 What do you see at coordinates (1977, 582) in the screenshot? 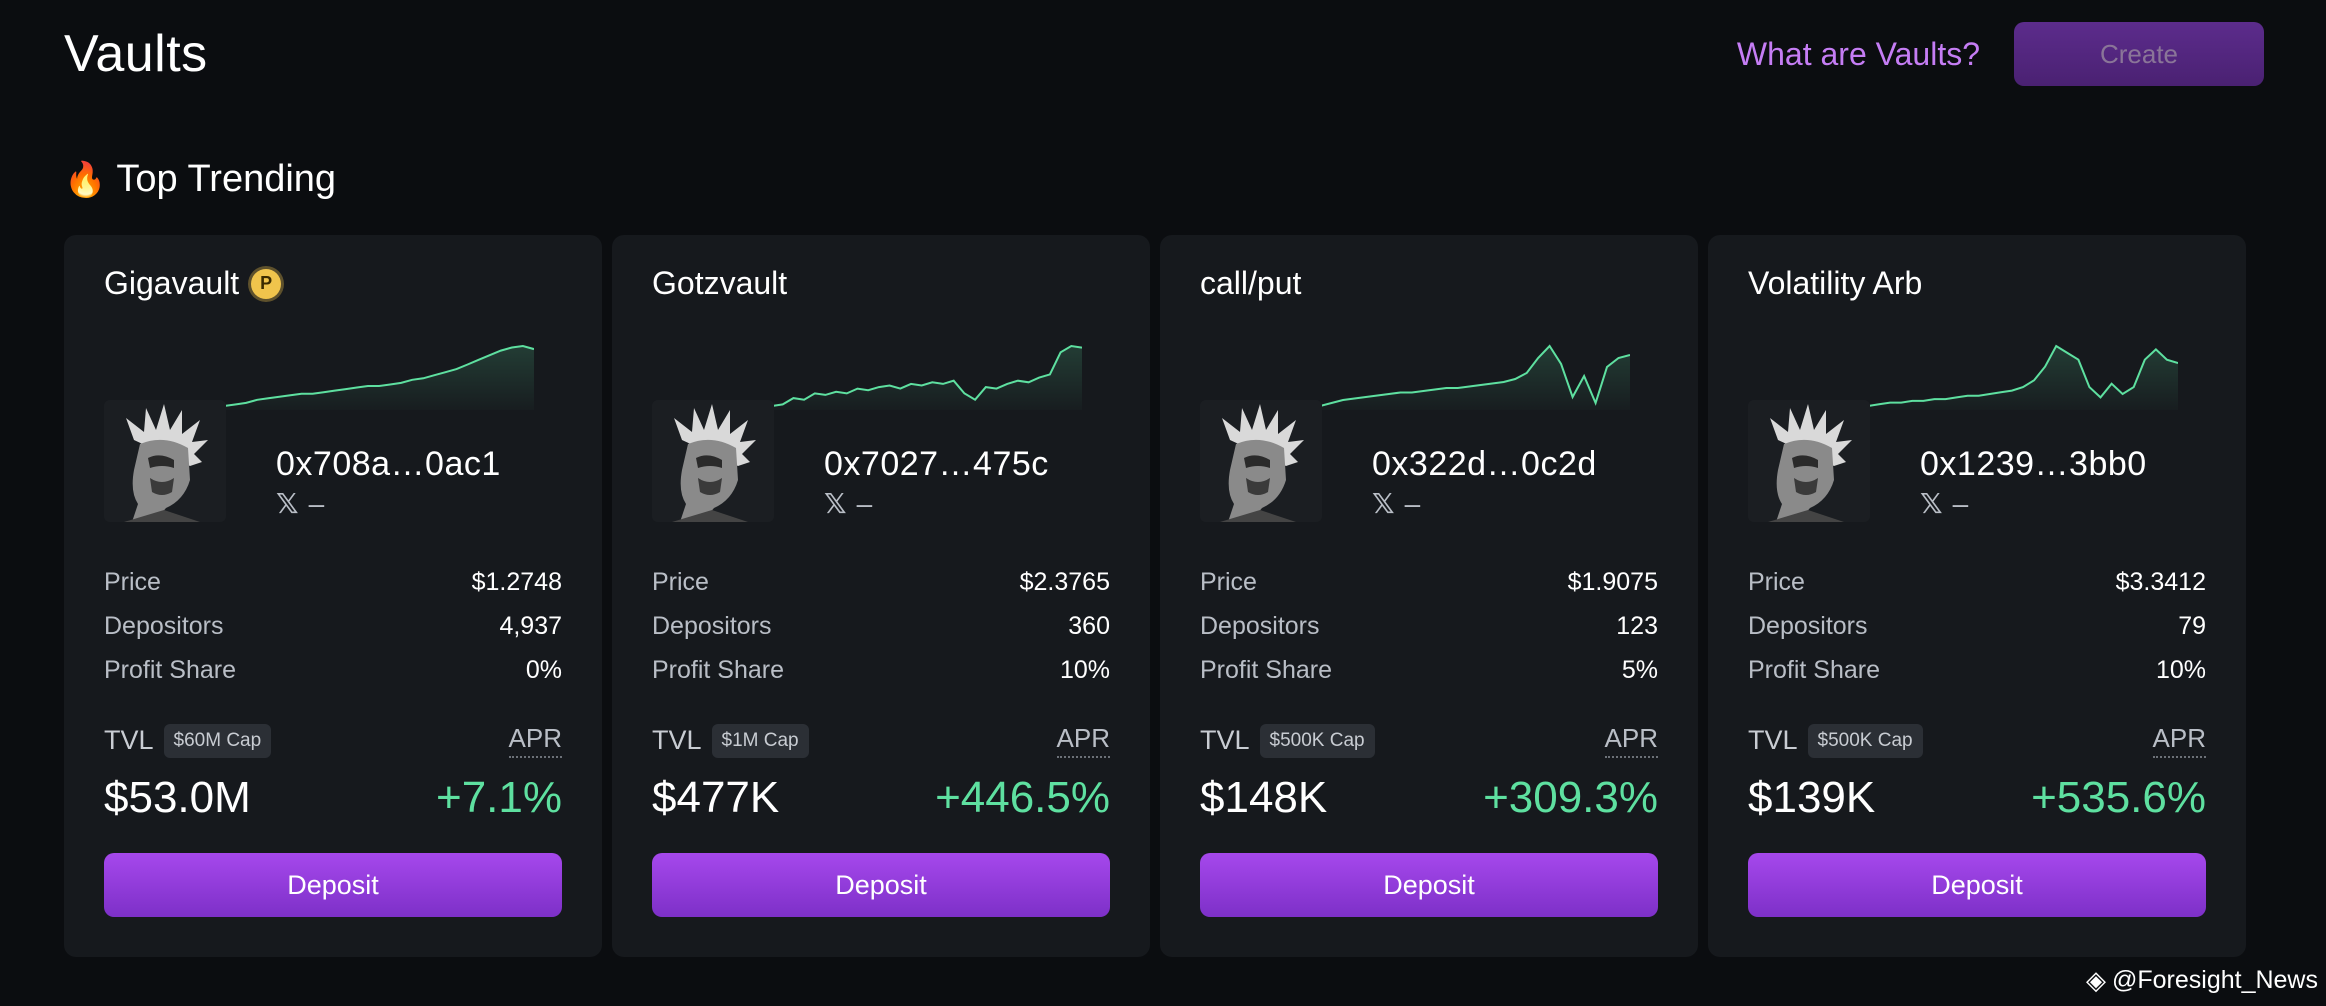
I see `stat-price: Price $3.3412` at bounding box center [1977, 582].